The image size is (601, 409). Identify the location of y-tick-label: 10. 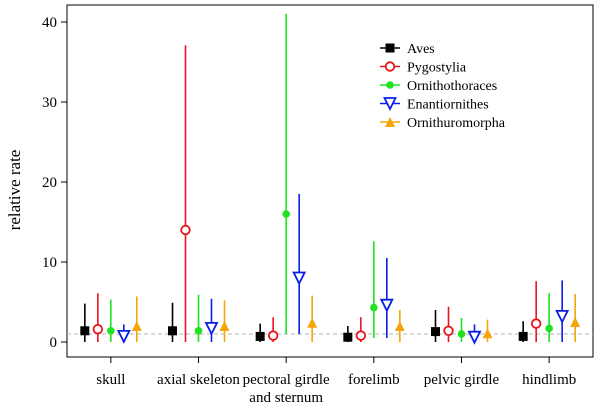
(49, 263).